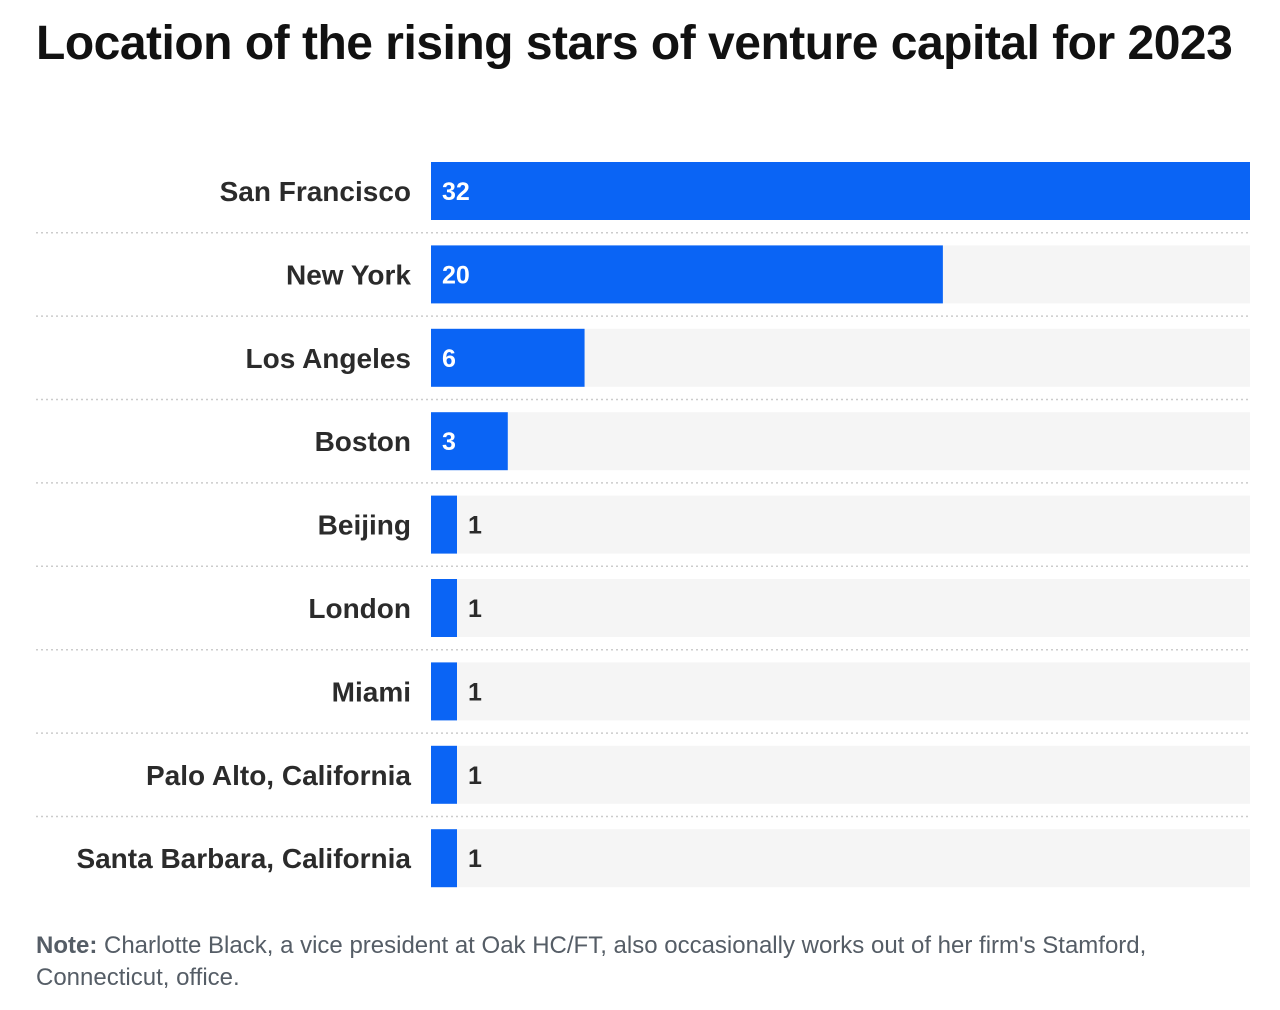  Describe the element at coordinates (840, 191) in the screenshot. I see `bar-san-francisco` at that location.